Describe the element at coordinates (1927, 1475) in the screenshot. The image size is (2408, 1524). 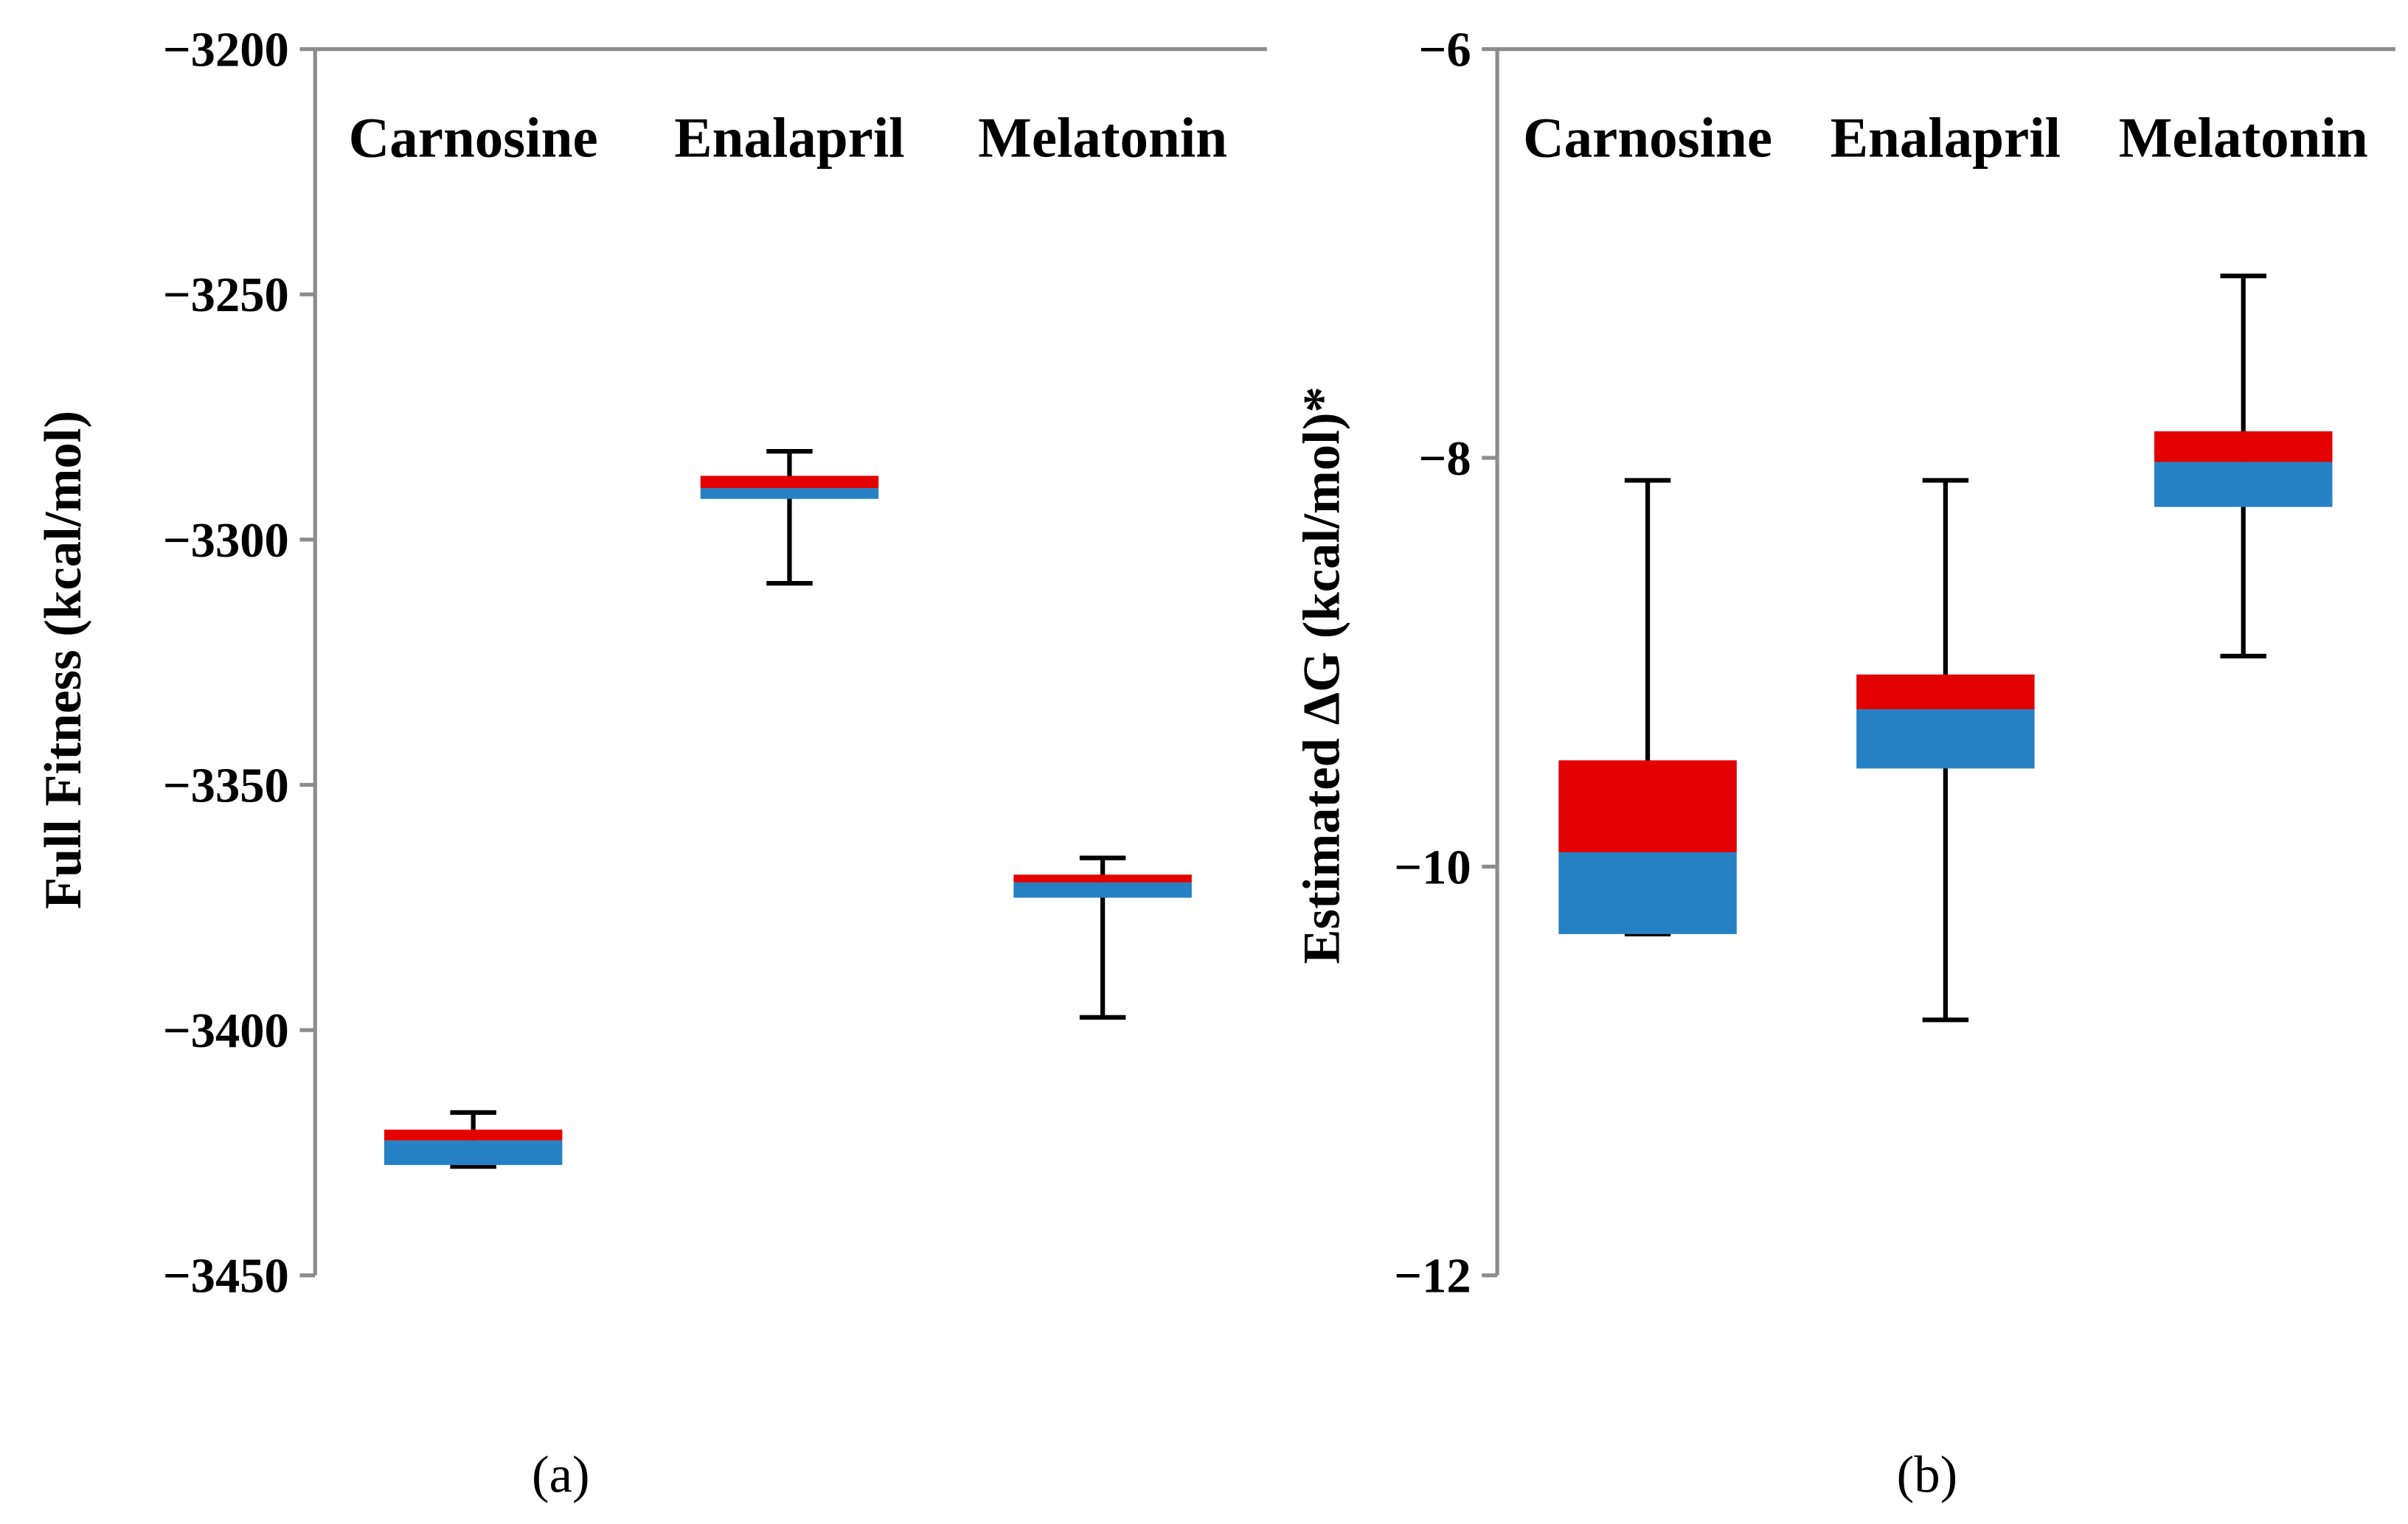
I see `panel-label: (b)` at that location.